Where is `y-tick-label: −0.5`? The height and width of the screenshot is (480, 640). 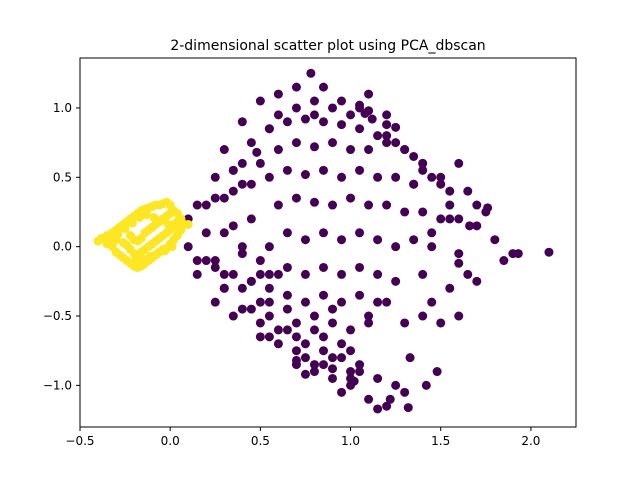 y-tick-label: −0.5 is located at coordinates (57, 316).